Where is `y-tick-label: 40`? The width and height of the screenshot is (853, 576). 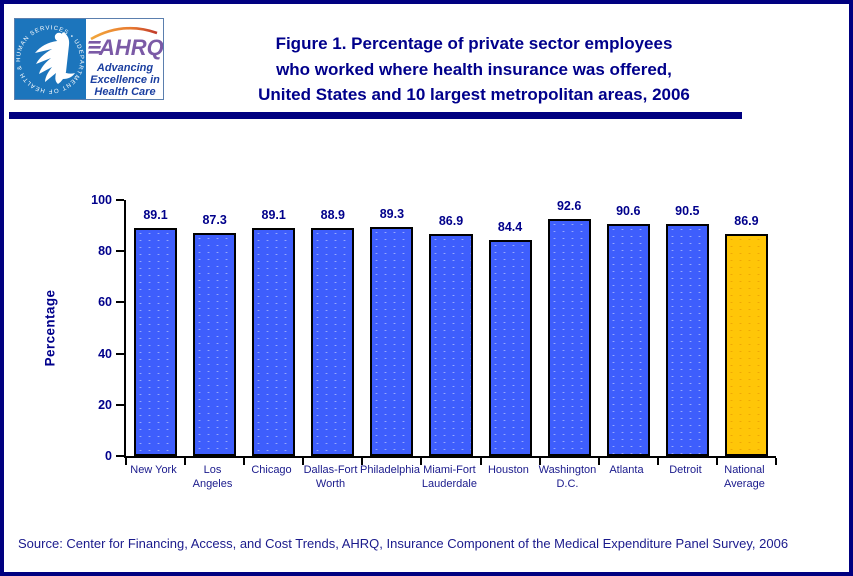
y-tick-label: 40 is located at coordinates (105, 353).